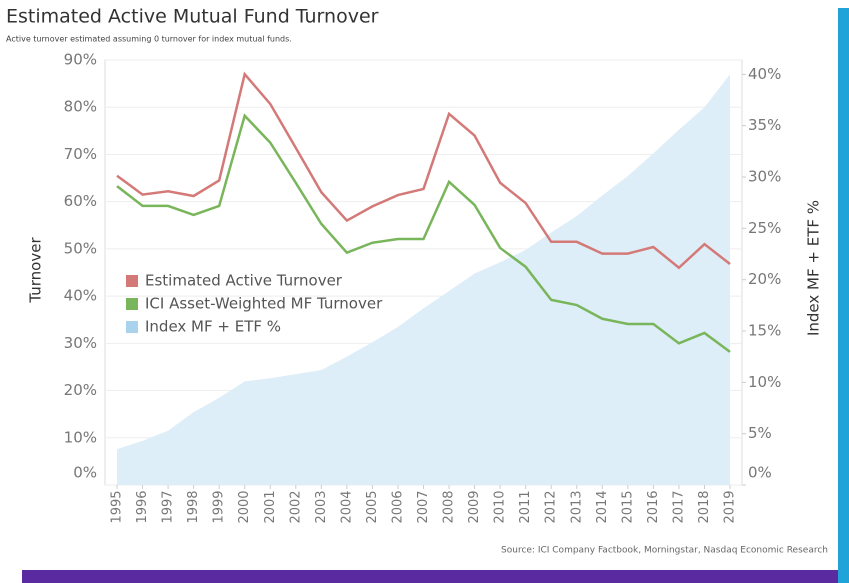 The width and height of the screenshot is (849, 583). Describe the element at coordinates (760, 473) in the screenshot. I see `y2-tick-label: 0%` at that location.